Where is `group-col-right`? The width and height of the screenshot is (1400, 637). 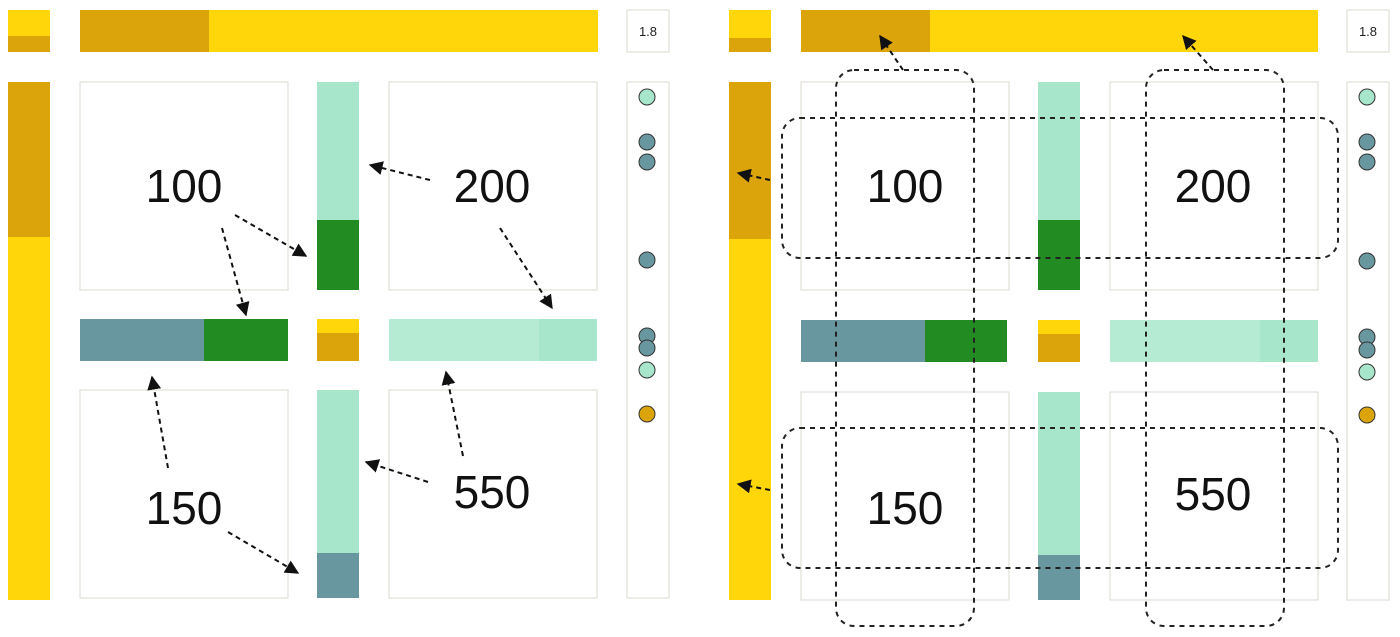 group-col-right is located at coordinates (1215, 348).